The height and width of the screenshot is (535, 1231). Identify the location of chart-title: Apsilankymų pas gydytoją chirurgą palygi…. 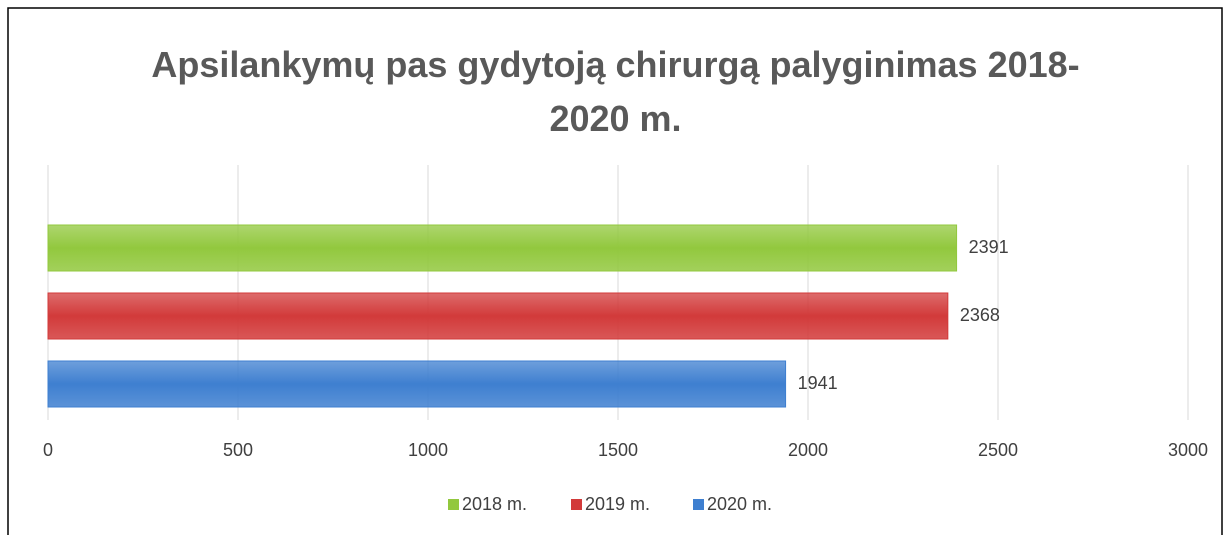
(615, 91).